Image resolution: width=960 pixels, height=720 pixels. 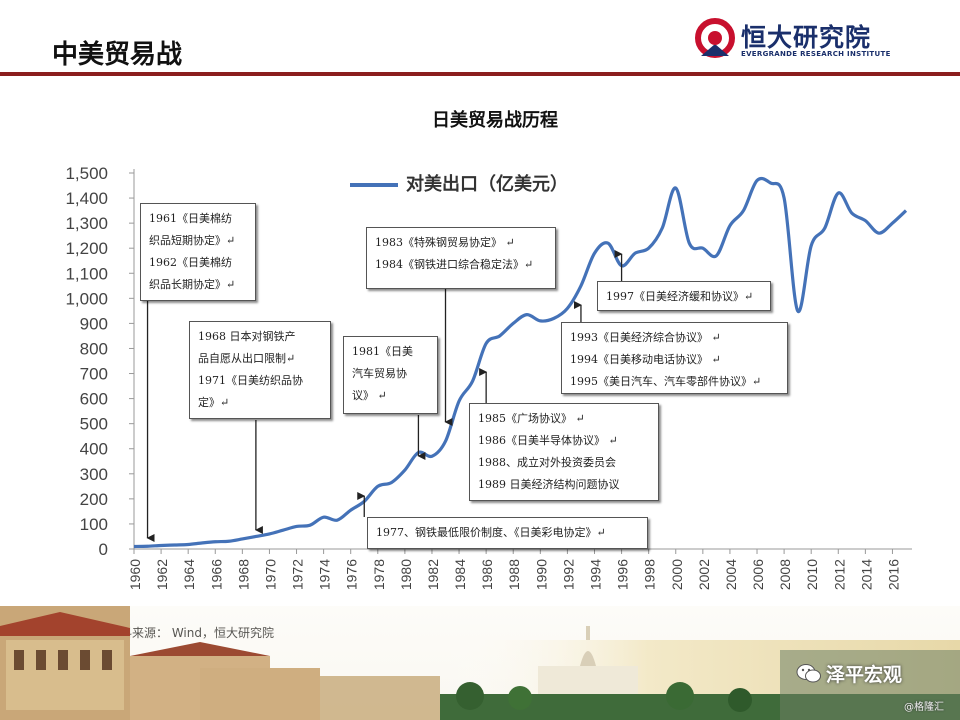 I want to click on y-tick-label: 200, so click(x=94, y=499).